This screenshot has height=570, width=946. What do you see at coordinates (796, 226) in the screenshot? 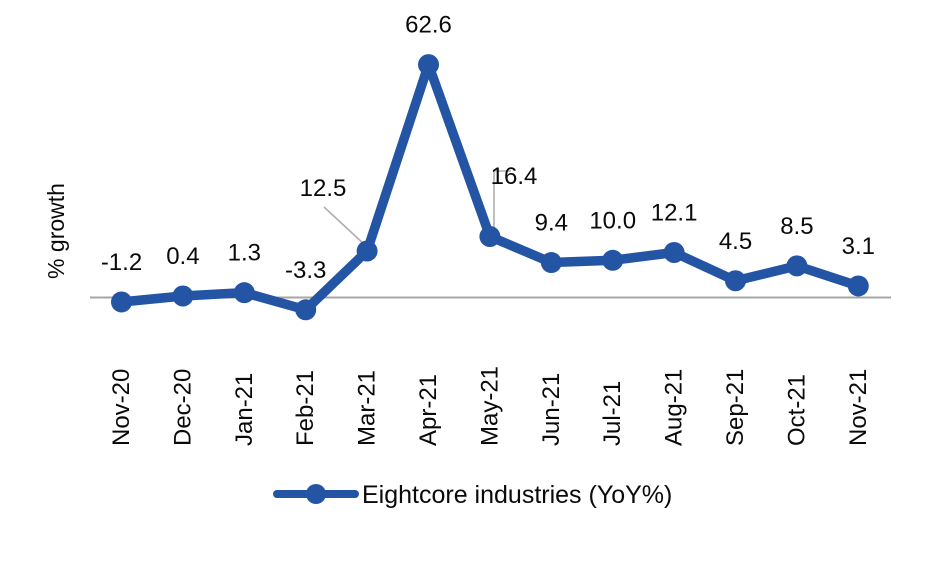
I see `data-label: 8.5` at bounding box center [796, 226].